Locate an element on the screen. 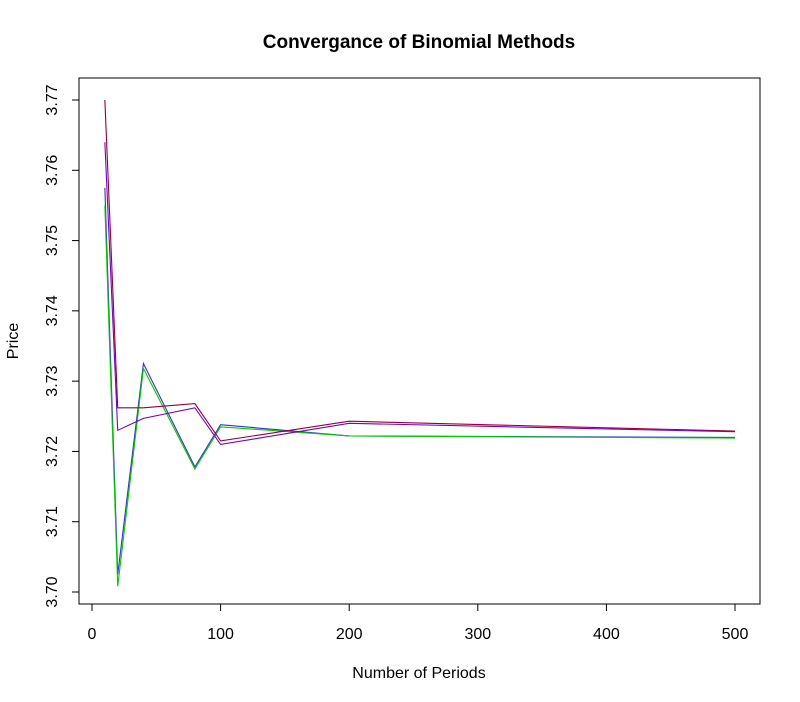 The width and height of the screenshot is (800, 702). y-tick-label: 3.72 is located at coordinates (52, 451).